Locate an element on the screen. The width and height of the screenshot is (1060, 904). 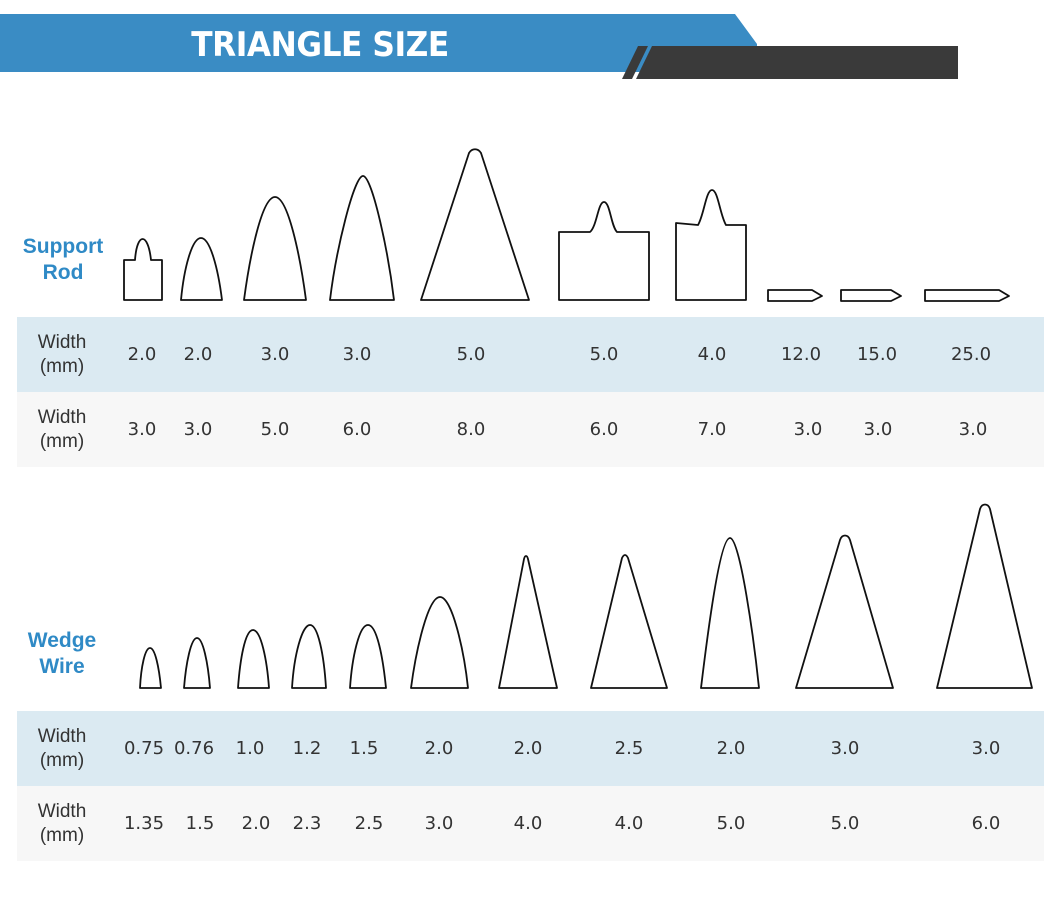
banner-blue-band-lower is located at coordinates (378, 58).